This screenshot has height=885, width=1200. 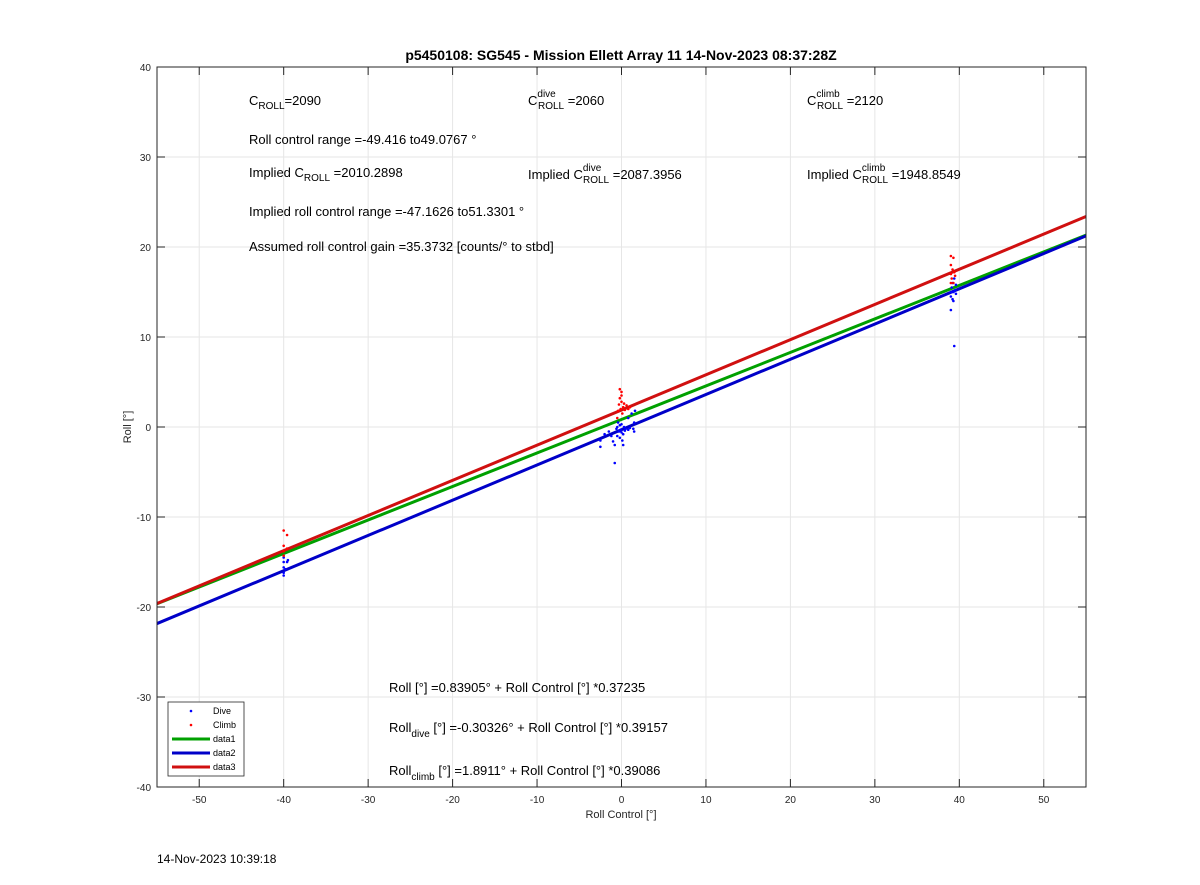 I want to click on x-tick-label: -50, so click(x=199, y=800).